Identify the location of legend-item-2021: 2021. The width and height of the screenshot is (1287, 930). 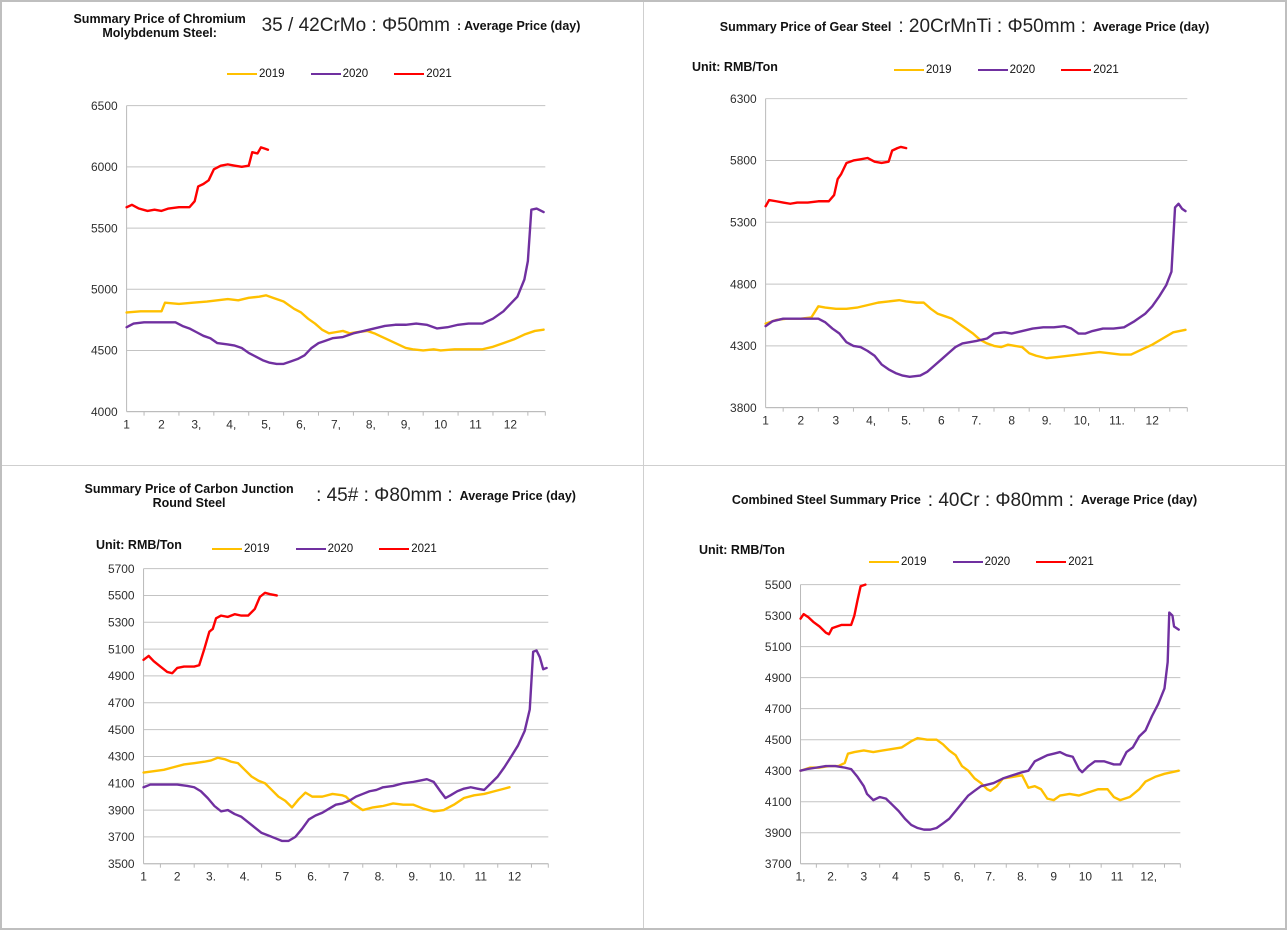
(423, 74).